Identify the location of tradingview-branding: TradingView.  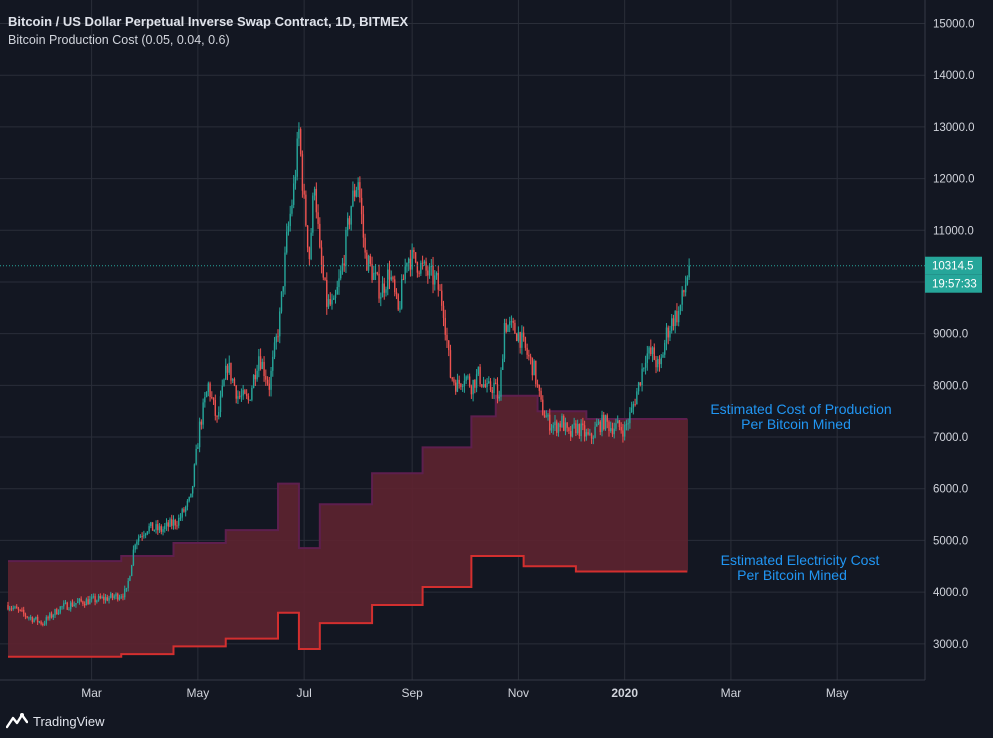
(55, 721).